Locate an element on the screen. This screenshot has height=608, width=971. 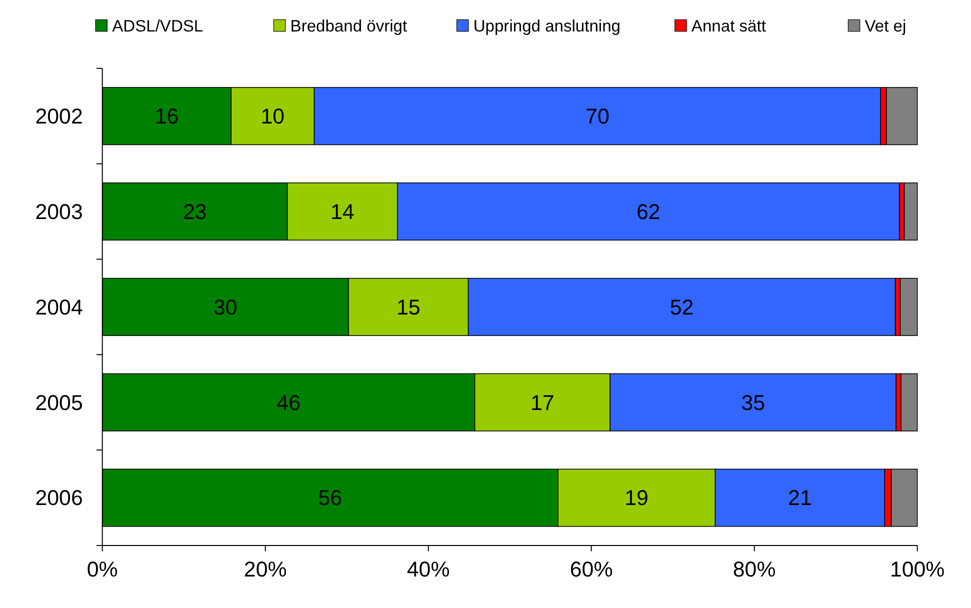
y-tick-label: 2002 is located at coordinates (59, 116).